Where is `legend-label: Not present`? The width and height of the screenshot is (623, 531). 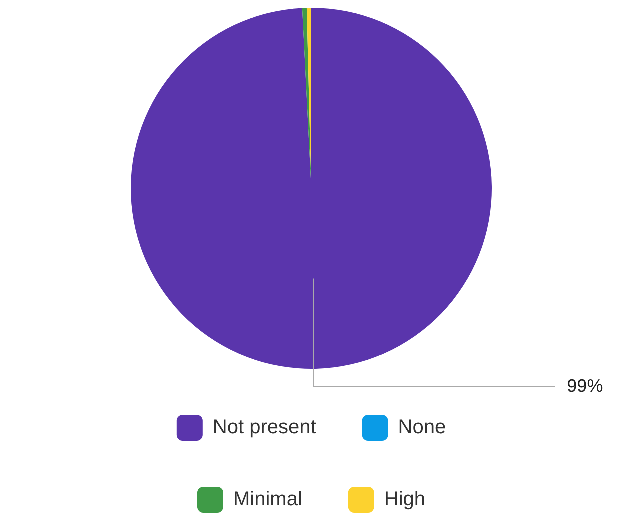
legend-label: Not present is located at coordinates (264, 427).